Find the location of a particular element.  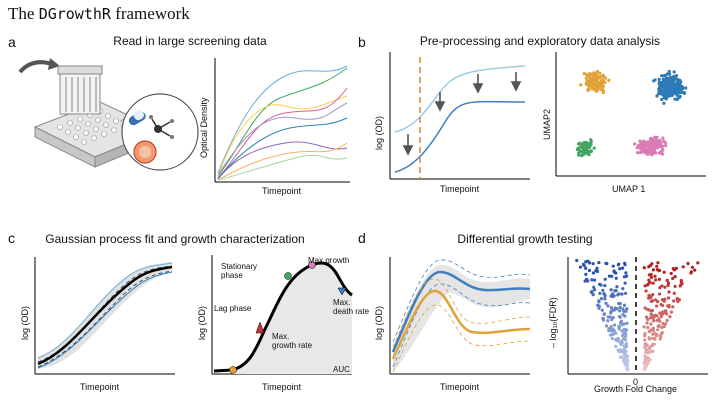

panel-d-volcano-ylabel: – log₁₀(FDR) is located at coordinates (553, 322).